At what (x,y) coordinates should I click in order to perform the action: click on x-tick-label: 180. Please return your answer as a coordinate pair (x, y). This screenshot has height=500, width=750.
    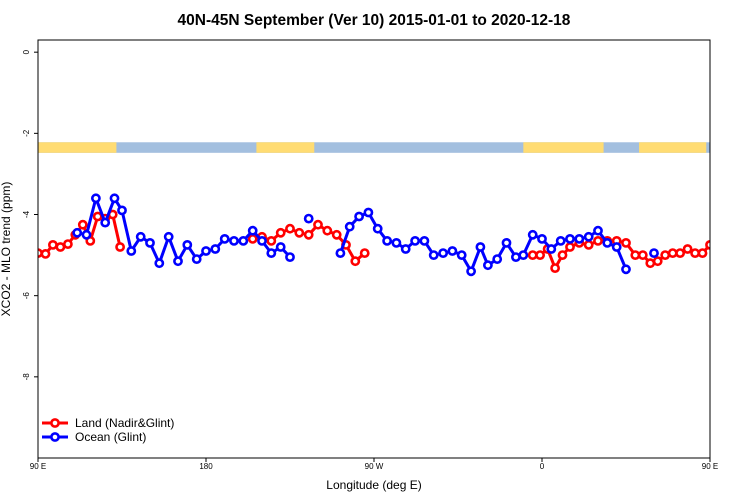
    Looking at the image, I should click on (206, 466).